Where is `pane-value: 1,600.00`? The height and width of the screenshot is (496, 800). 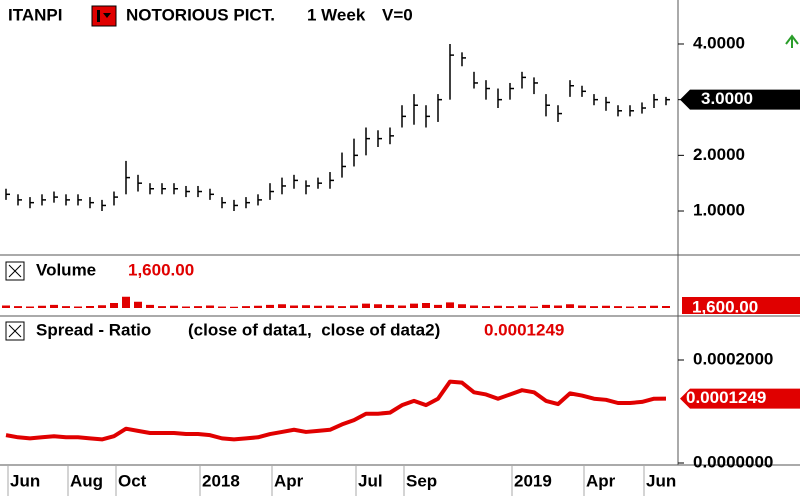 pane-value: 1,600.00 is located at coordinates (161, 269).